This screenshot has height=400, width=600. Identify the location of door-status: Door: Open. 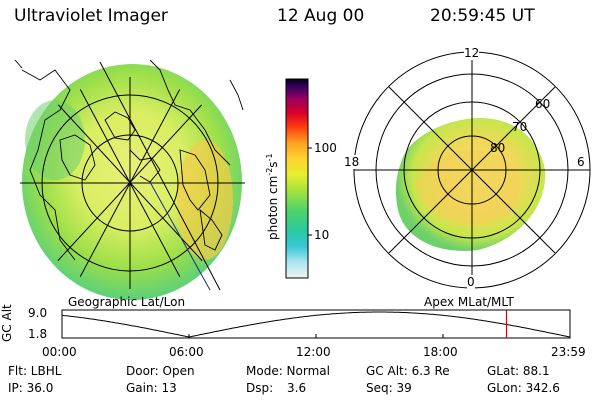
(160, 371).